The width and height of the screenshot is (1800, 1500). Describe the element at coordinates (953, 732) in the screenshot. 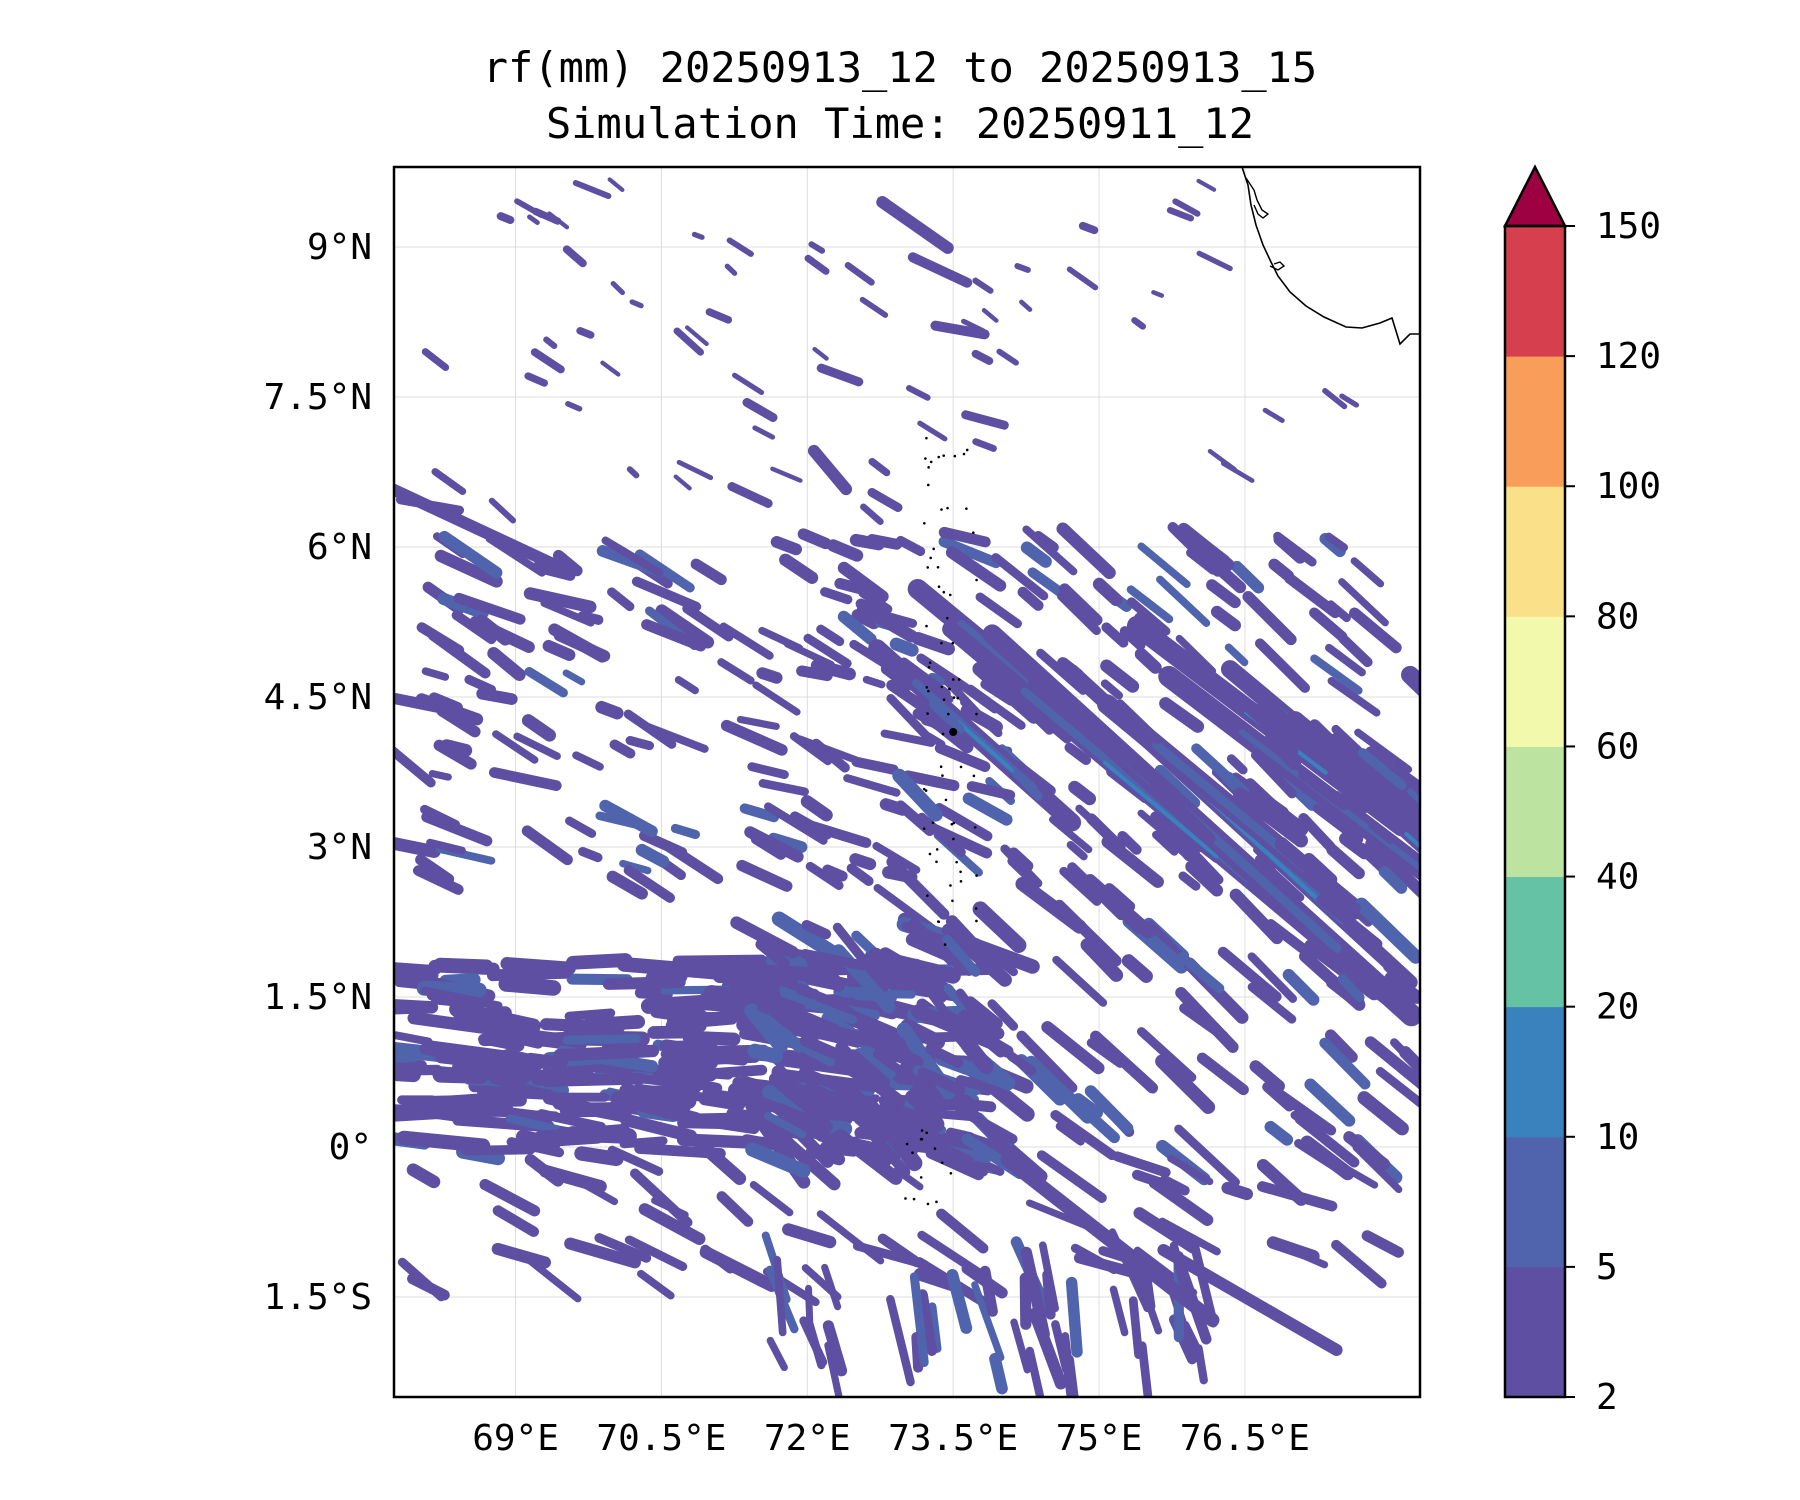

I see `island-male` at that location.